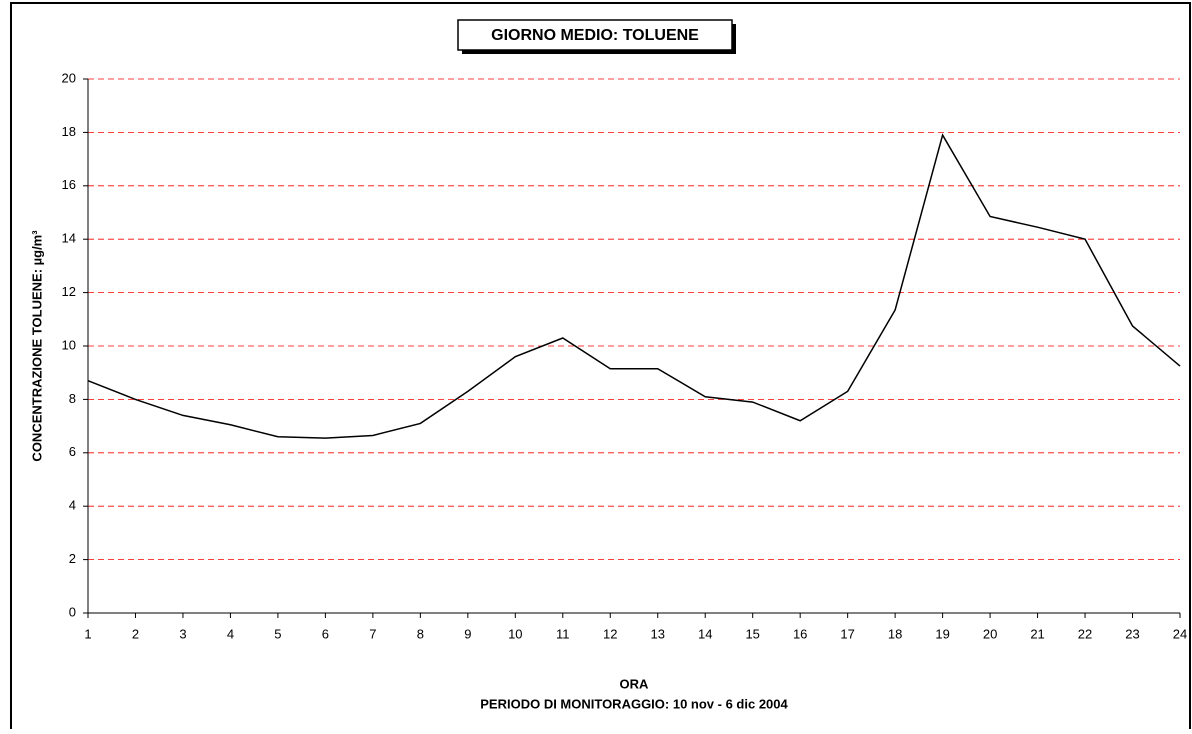 The height and width of the screenshot is (734, 1192). Describe the element at coordinates (230, 633) in the screenshot. I see `x-tick-label: 4` at that location.